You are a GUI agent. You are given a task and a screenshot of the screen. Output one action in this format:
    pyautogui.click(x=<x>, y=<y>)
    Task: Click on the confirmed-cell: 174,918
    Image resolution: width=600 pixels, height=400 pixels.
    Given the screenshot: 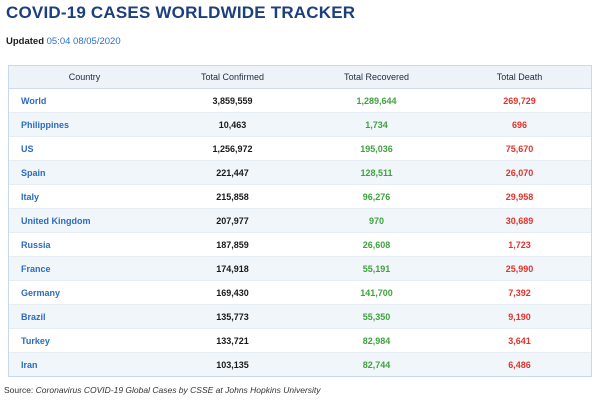 What is the action you would take?
    pyautogui.click(x=232, y=268)
    